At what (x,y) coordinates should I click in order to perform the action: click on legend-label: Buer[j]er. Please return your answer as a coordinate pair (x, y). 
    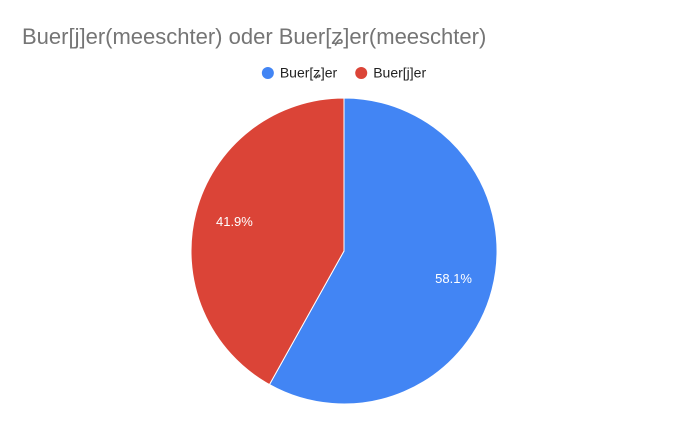
    Looking at the image, I should click on (399, 73).